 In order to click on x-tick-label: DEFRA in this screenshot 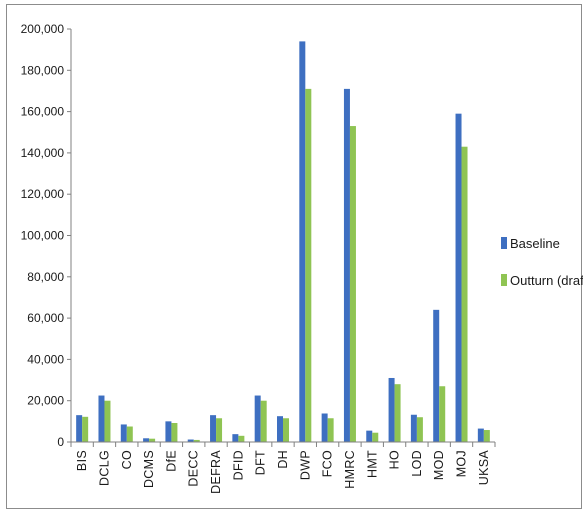, I will do `click(216, 472)`.